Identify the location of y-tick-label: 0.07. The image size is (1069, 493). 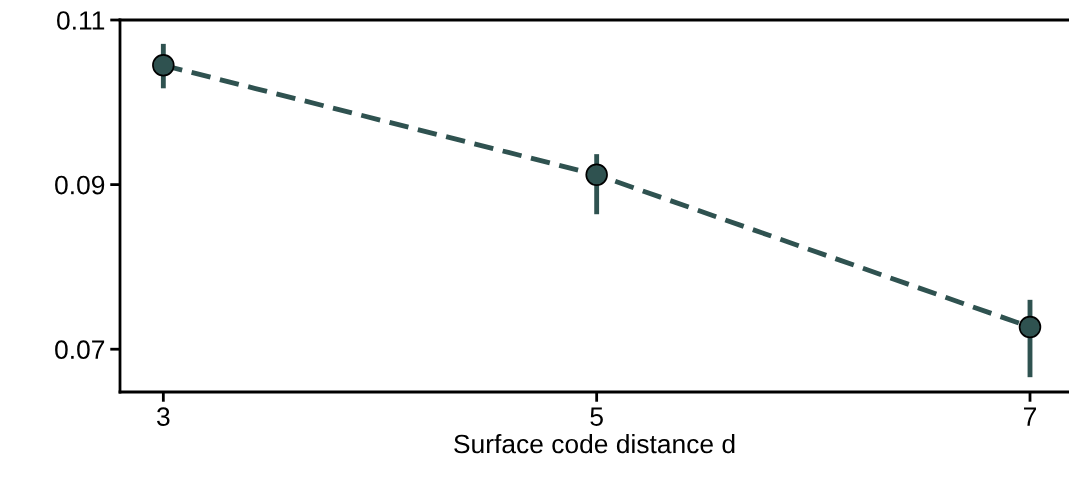
(80, 350).